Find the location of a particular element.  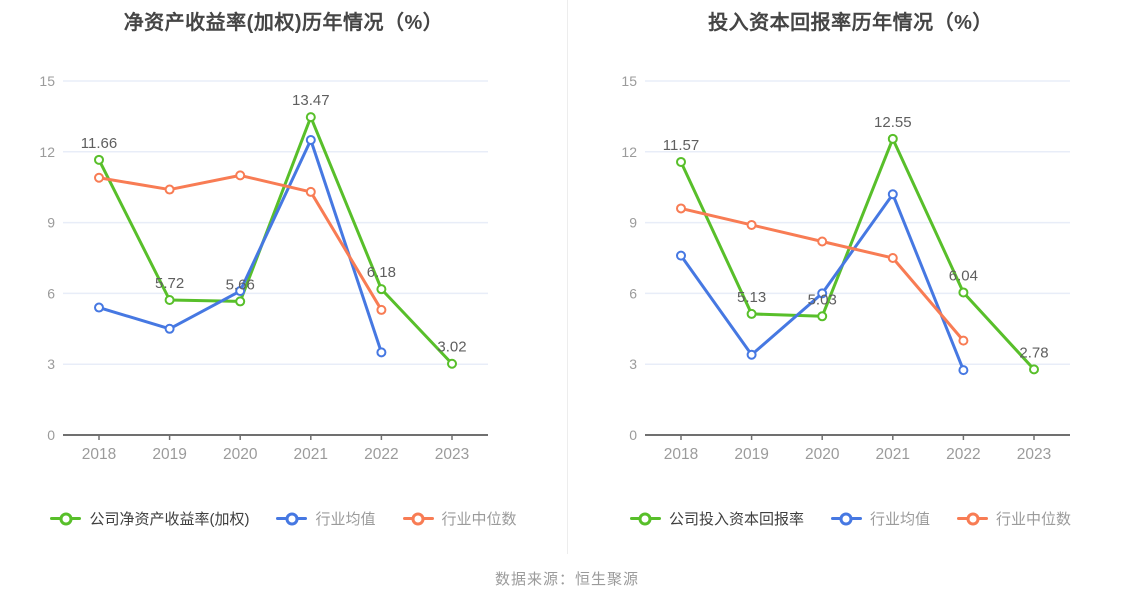

company-roic-legend-marker-icon is located at coordinates (645, 518).